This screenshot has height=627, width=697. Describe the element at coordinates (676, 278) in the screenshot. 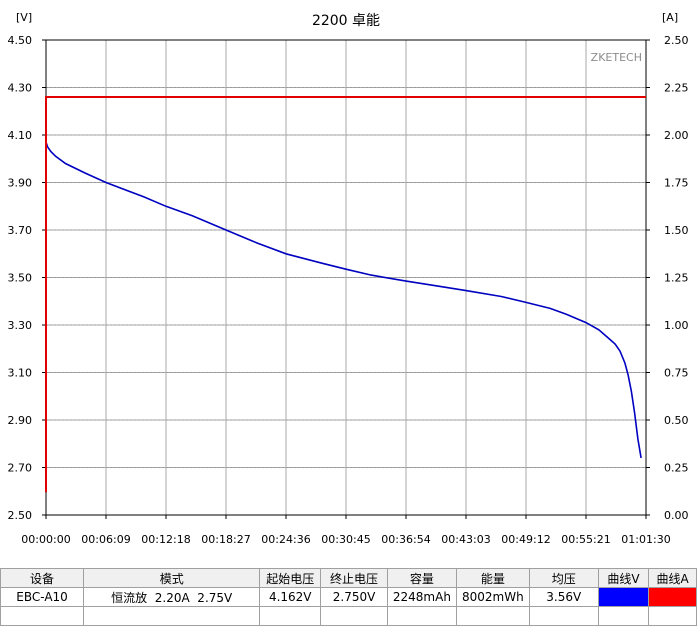

I see `right-axis-tick-label: 1.25` at that location.